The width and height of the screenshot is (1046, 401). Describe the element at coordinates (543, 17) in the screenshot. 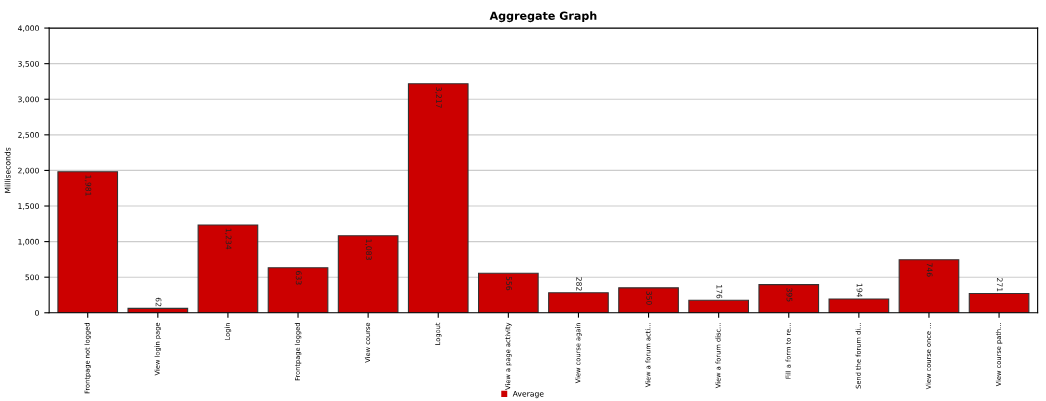

I see `chart-title: Aggregate Graph` at that location.